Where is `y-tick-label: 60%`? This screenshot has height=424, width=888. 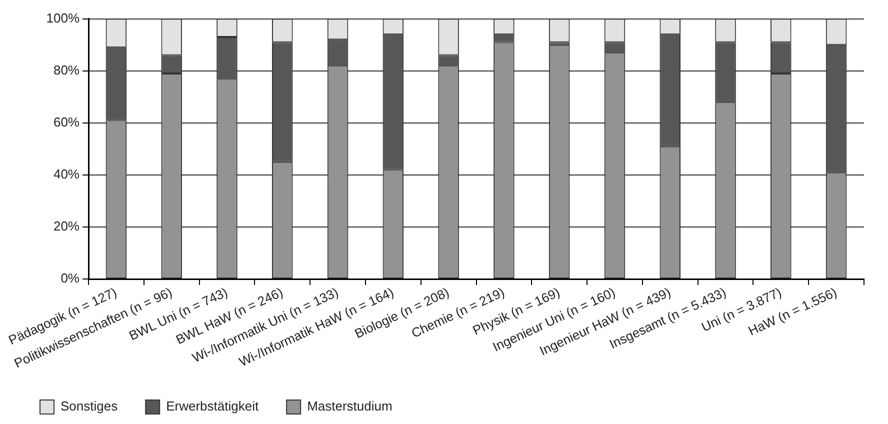 y-tick-label: 60% is located at coordinates (66, 122).